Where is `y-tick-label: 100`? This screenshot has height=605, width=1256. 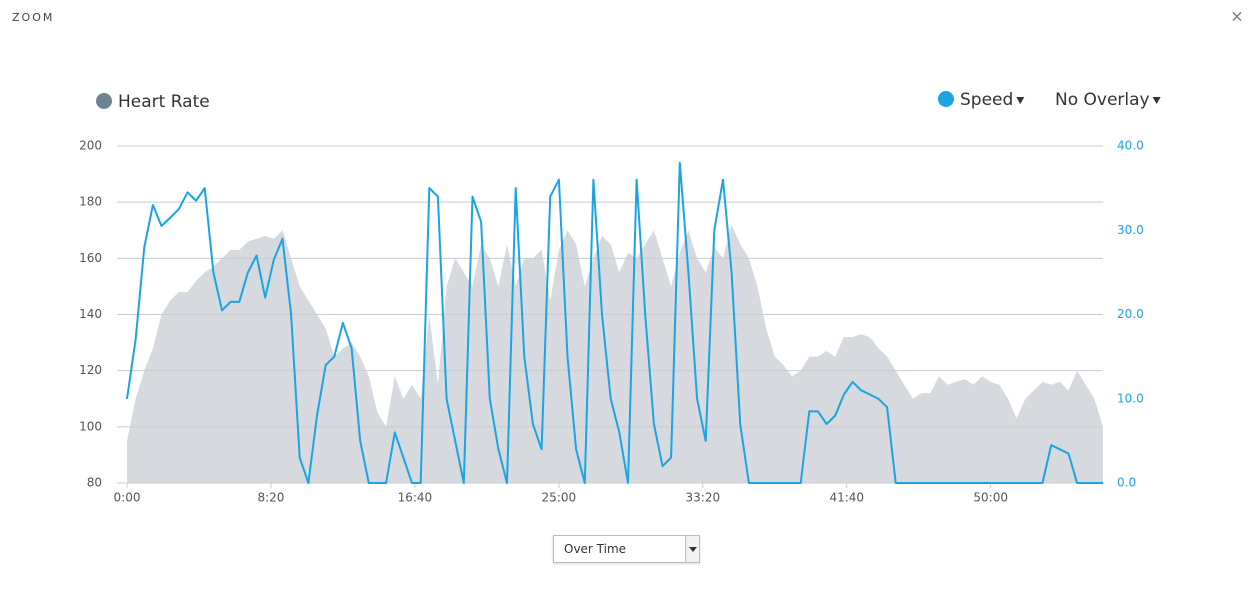 y-tick-label: 100 is located at coordinates (90, 426).